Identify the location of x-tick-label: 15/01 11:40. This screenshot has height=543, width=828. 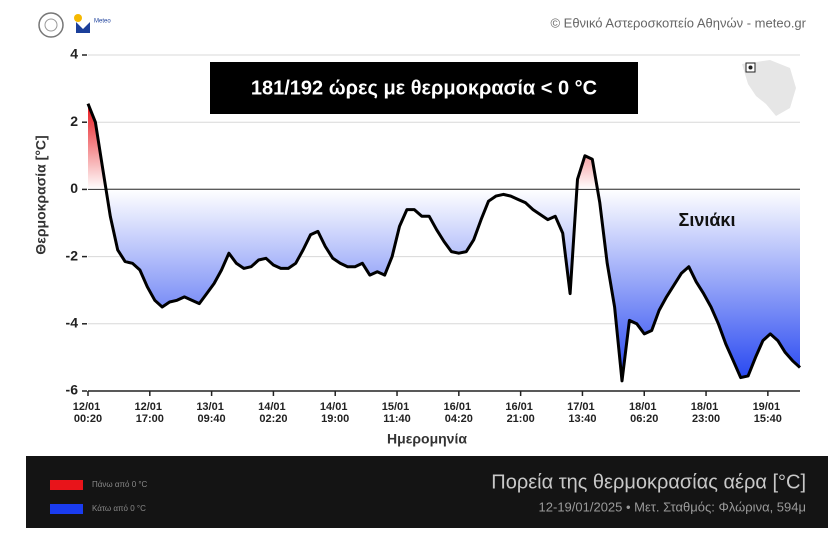
(397, 413).